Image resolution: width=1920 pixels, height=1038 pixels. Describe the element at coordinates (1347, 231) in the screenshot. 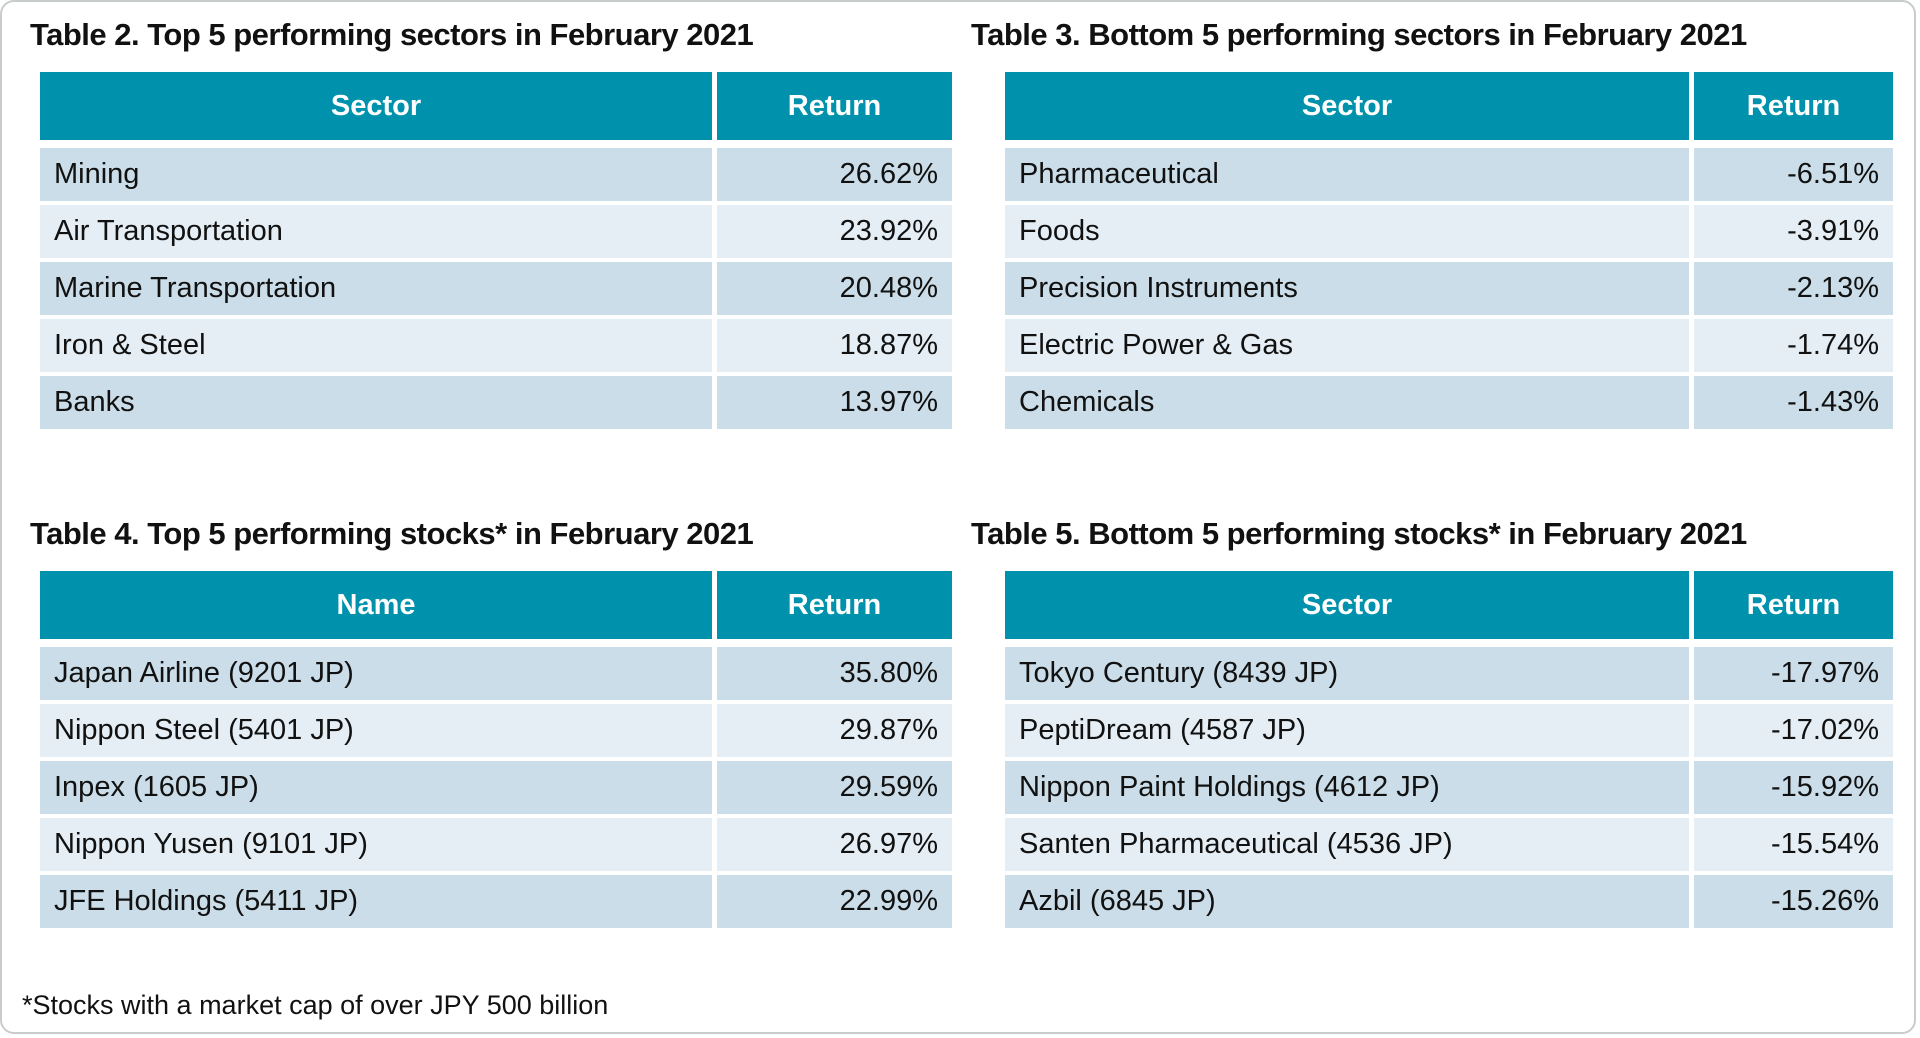

I see `row-label: Foods` at that location.